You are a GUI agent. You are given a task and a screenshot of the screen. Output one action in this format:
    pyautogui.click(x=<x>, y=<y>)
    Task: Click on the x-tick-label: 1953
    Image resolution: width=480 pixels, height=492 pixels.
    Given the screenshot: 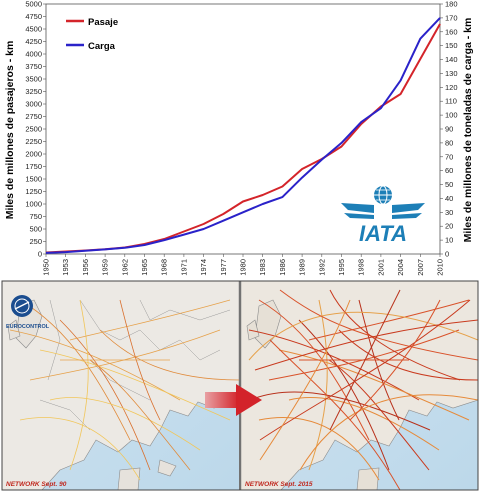 What is the action you would take?
    pyautogui.click(x=65, y=267)
    